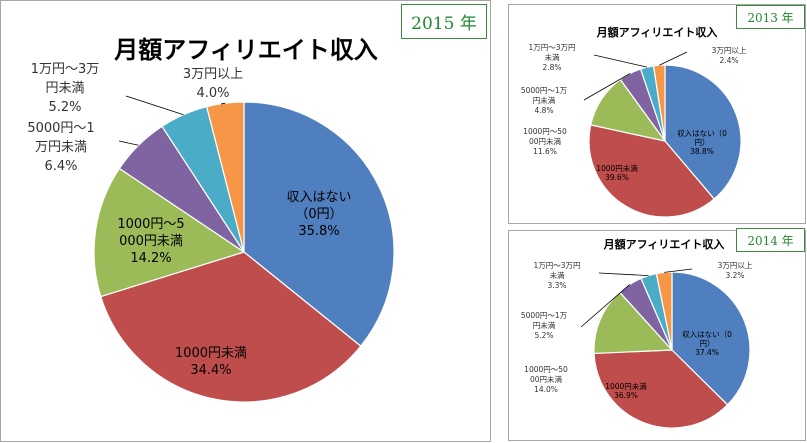 The width and height of the screenshot is (807, 443). What do you see at coordinates (664, 244) in the screenshot?
I see `chart-title-2014: 月額アフィリエイト収入` at bounding box center [664, 244].